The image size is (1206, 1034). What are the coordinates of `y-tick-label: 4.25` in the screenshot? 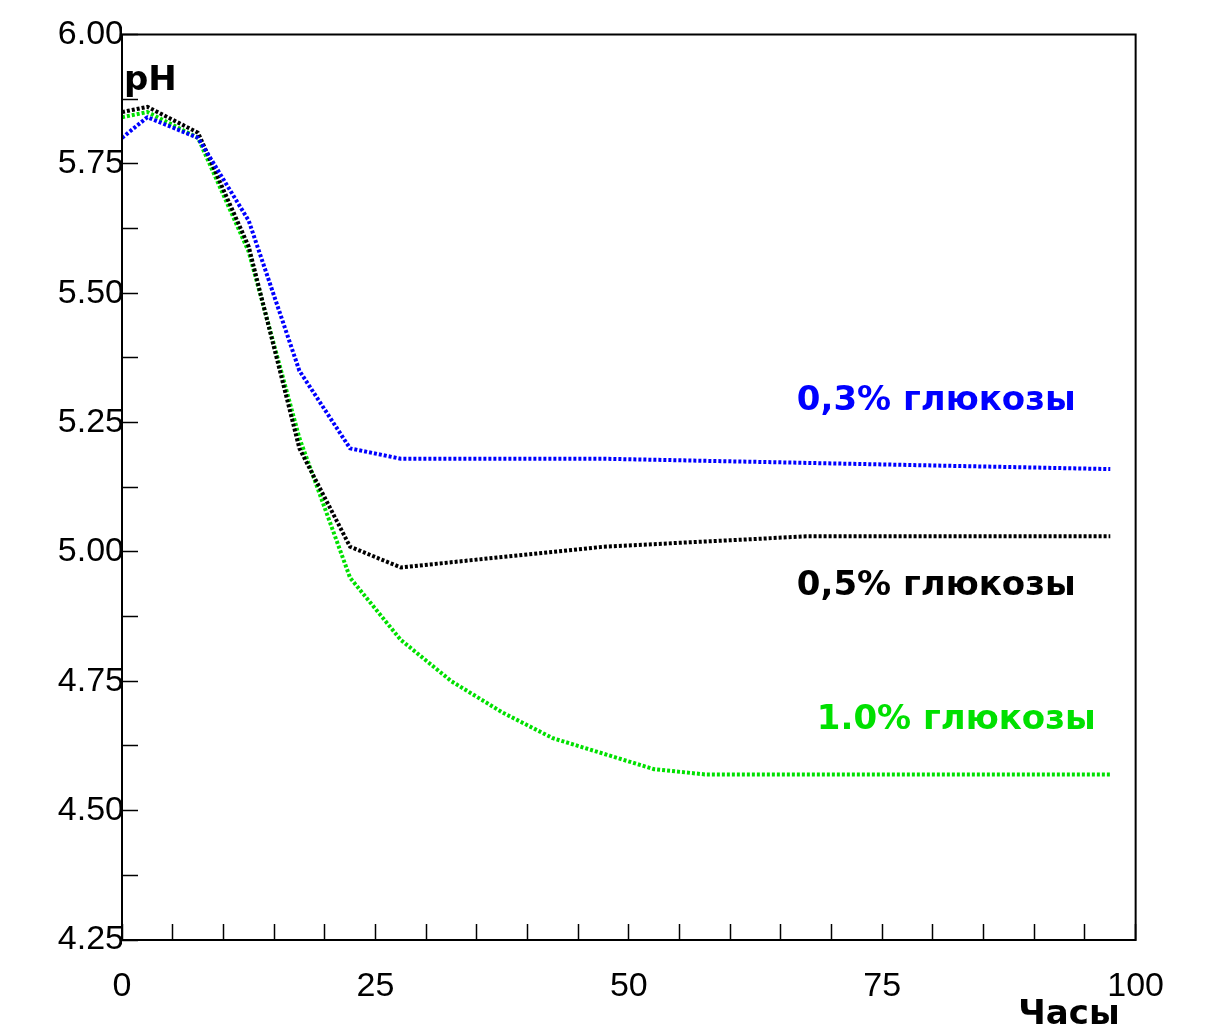 It's located at (90, 937).